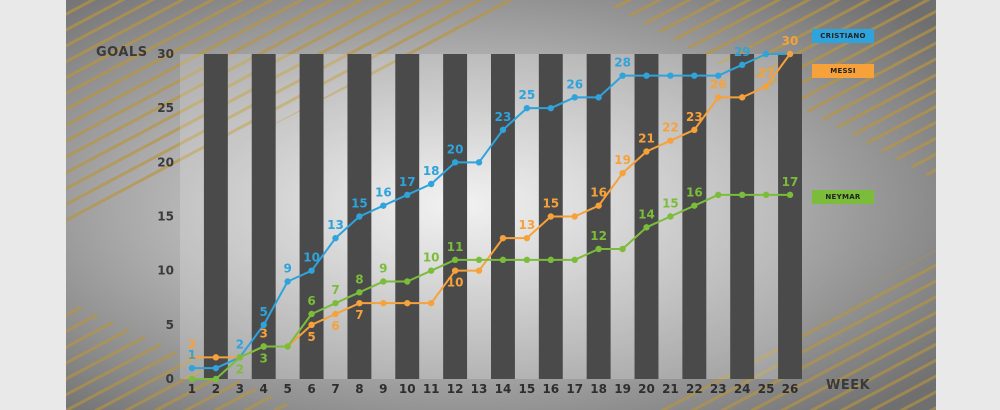 The height and width of the screenshot is (410, 1000). Describe the element at coordinates (359, 279) in the screenshot. I see `data-label-neymar: 8` at that location.